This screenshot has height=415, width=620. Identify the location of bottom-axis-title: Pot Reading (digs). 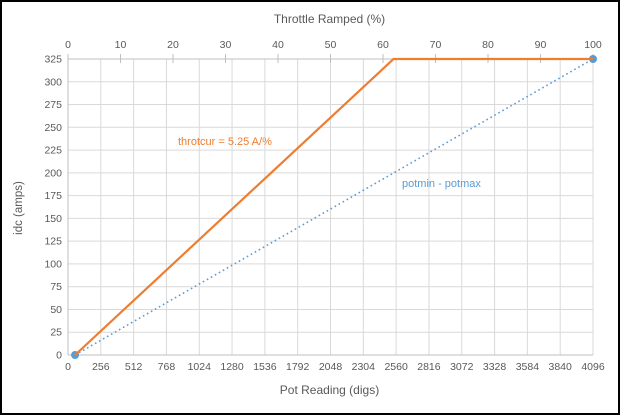
(329, 390).